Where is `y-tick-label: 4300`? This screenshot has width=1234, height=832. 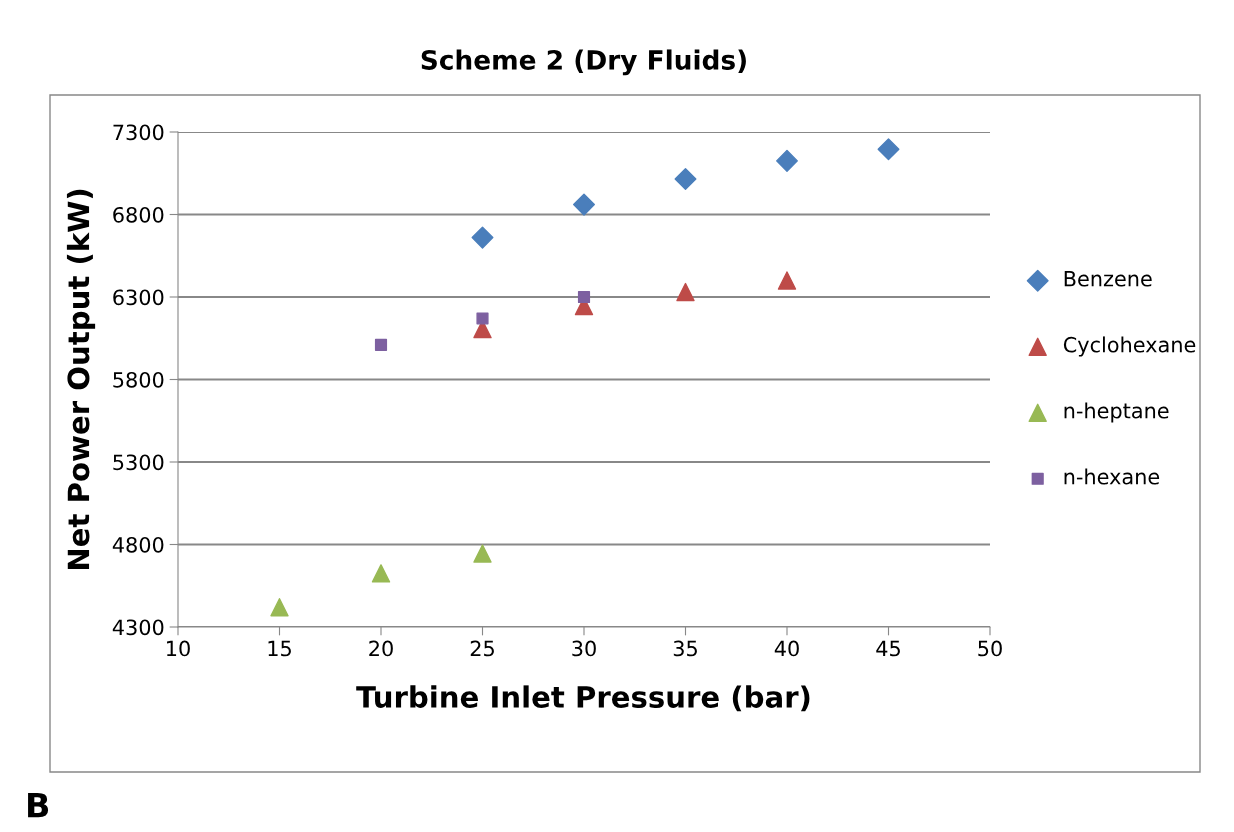
y-tick-label: 4300 is located at coordinates (138, 627).